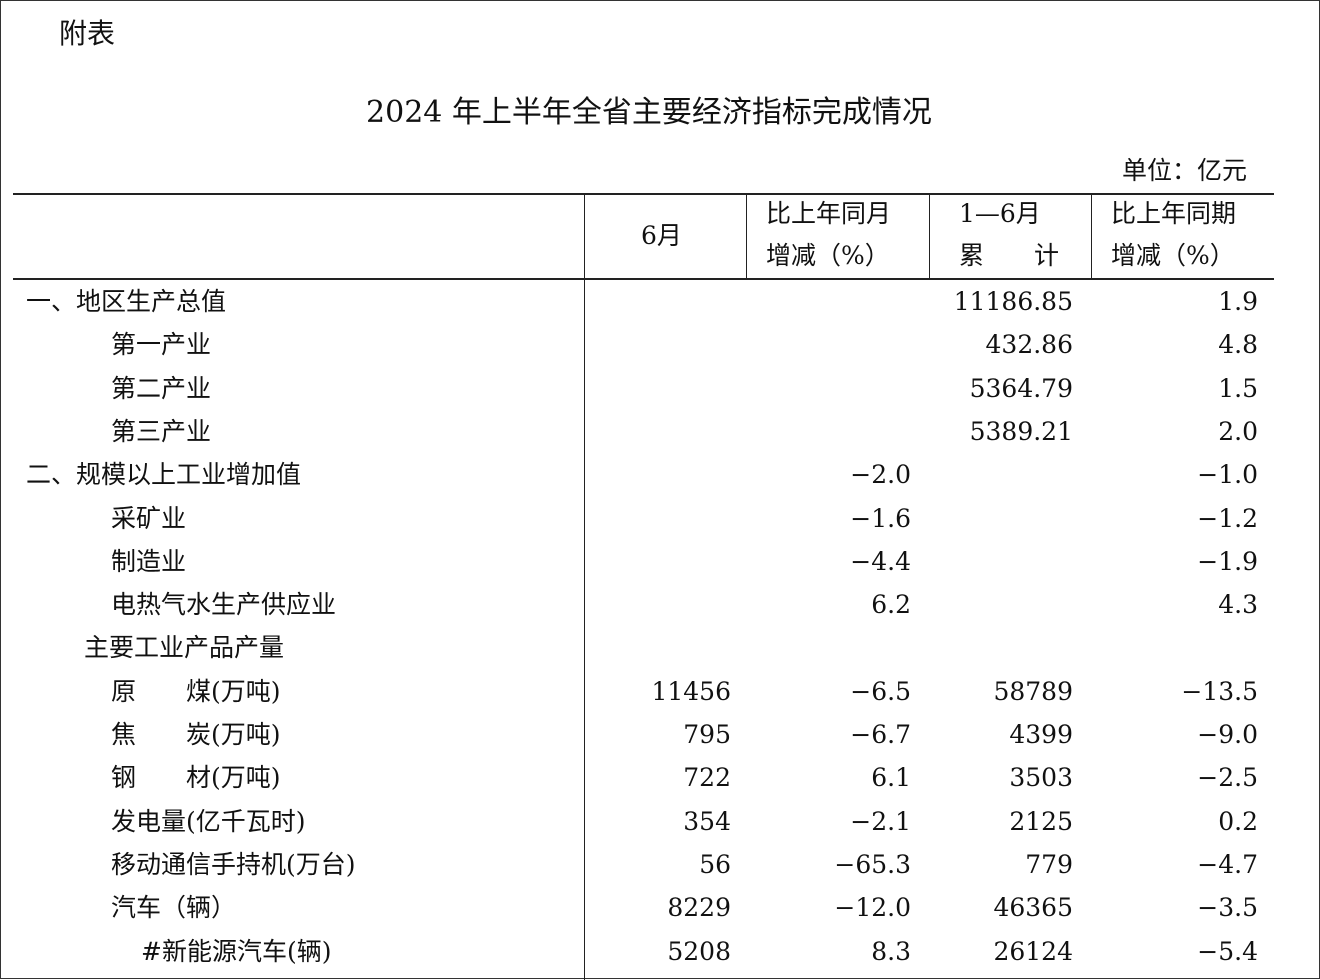 This screenshot has height=980, width=1320. Describe the element at coordinates (880, 475) in the screenshot. I see `cell-value: −2.0` at that location.